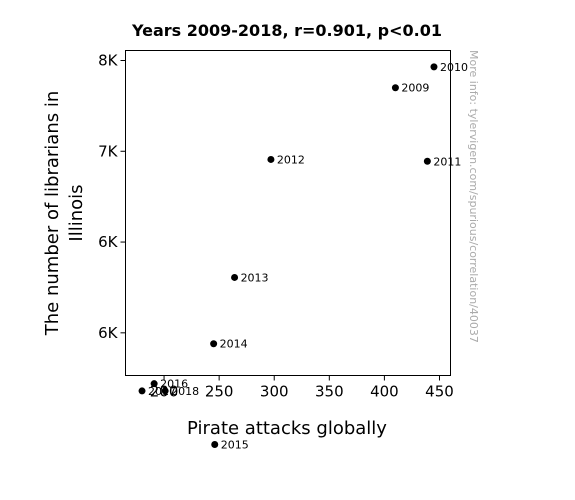 The width and height of the screenshot is (575, 500). I want to click on y-axis-label-line-1: The number of librarians in, so click(52, 213).